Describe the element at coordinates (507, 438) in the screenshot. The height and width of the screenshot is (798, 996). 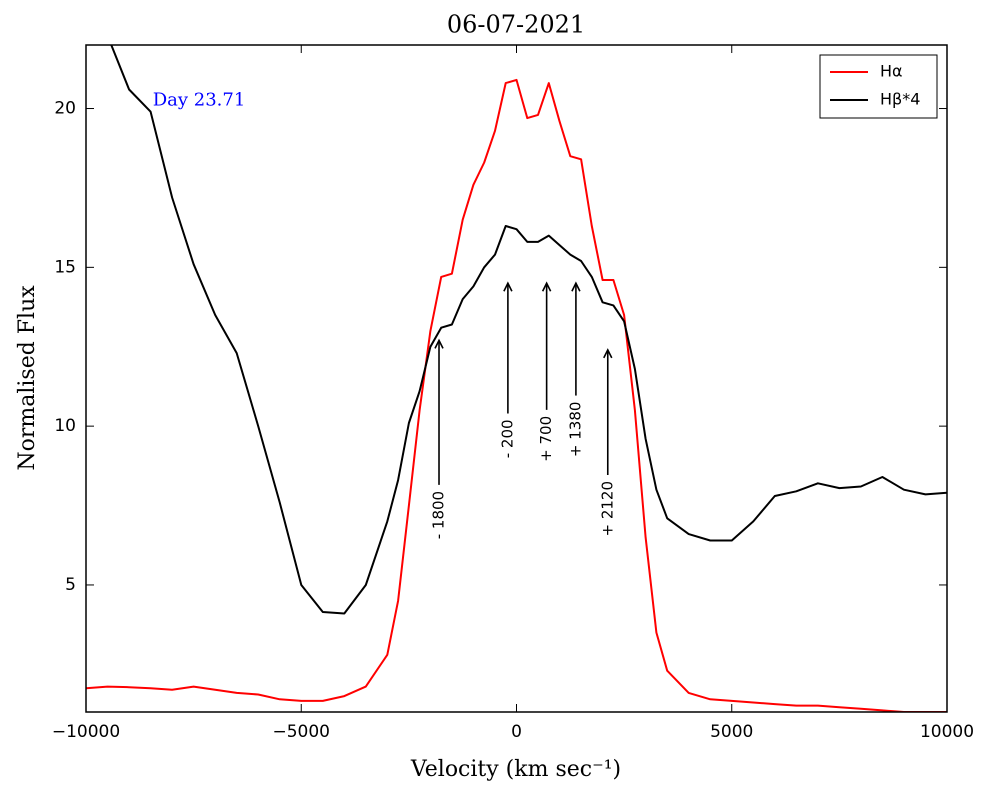
I see `annotation: - 200` at that location.